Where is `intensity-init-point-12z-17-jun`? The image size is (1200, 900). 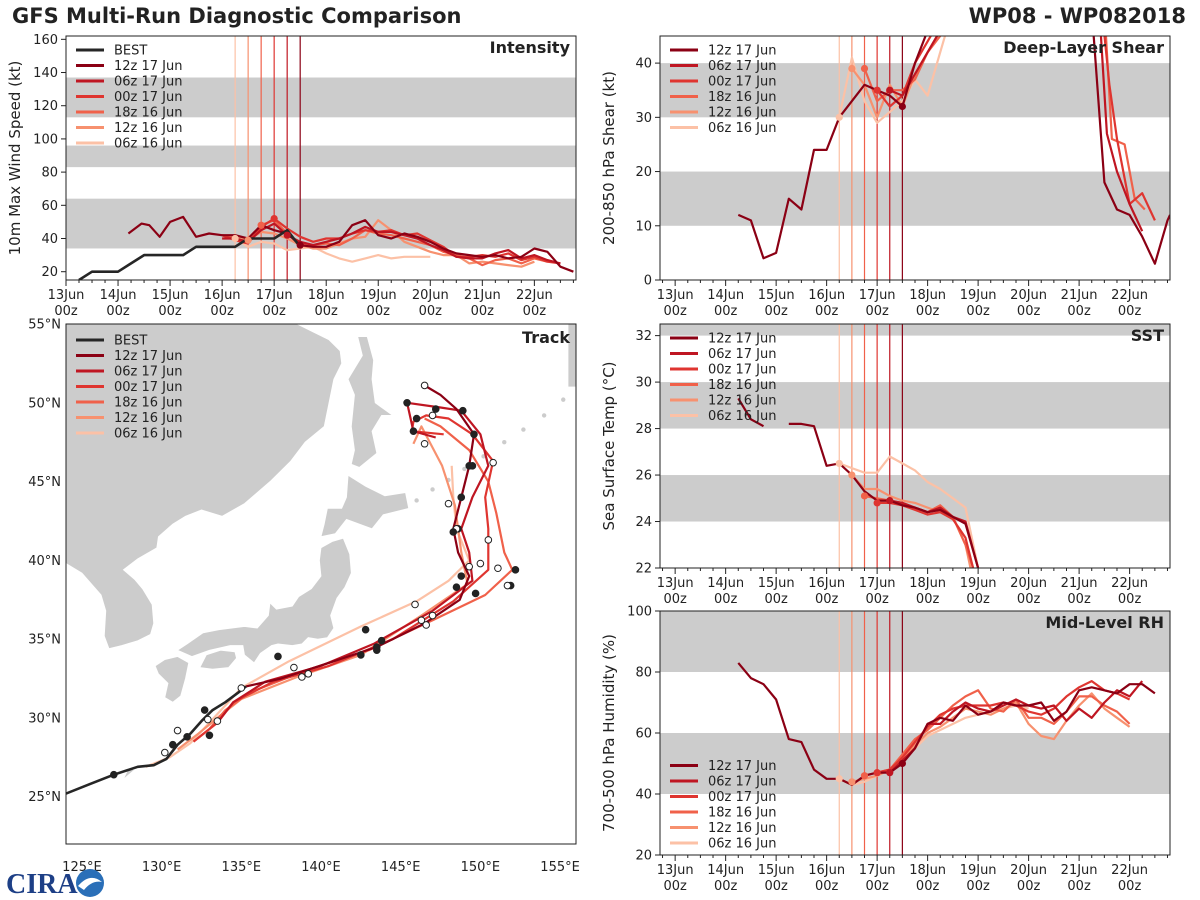
intensity-init-point-12z-17-jun is located at coordinates (300, 245).